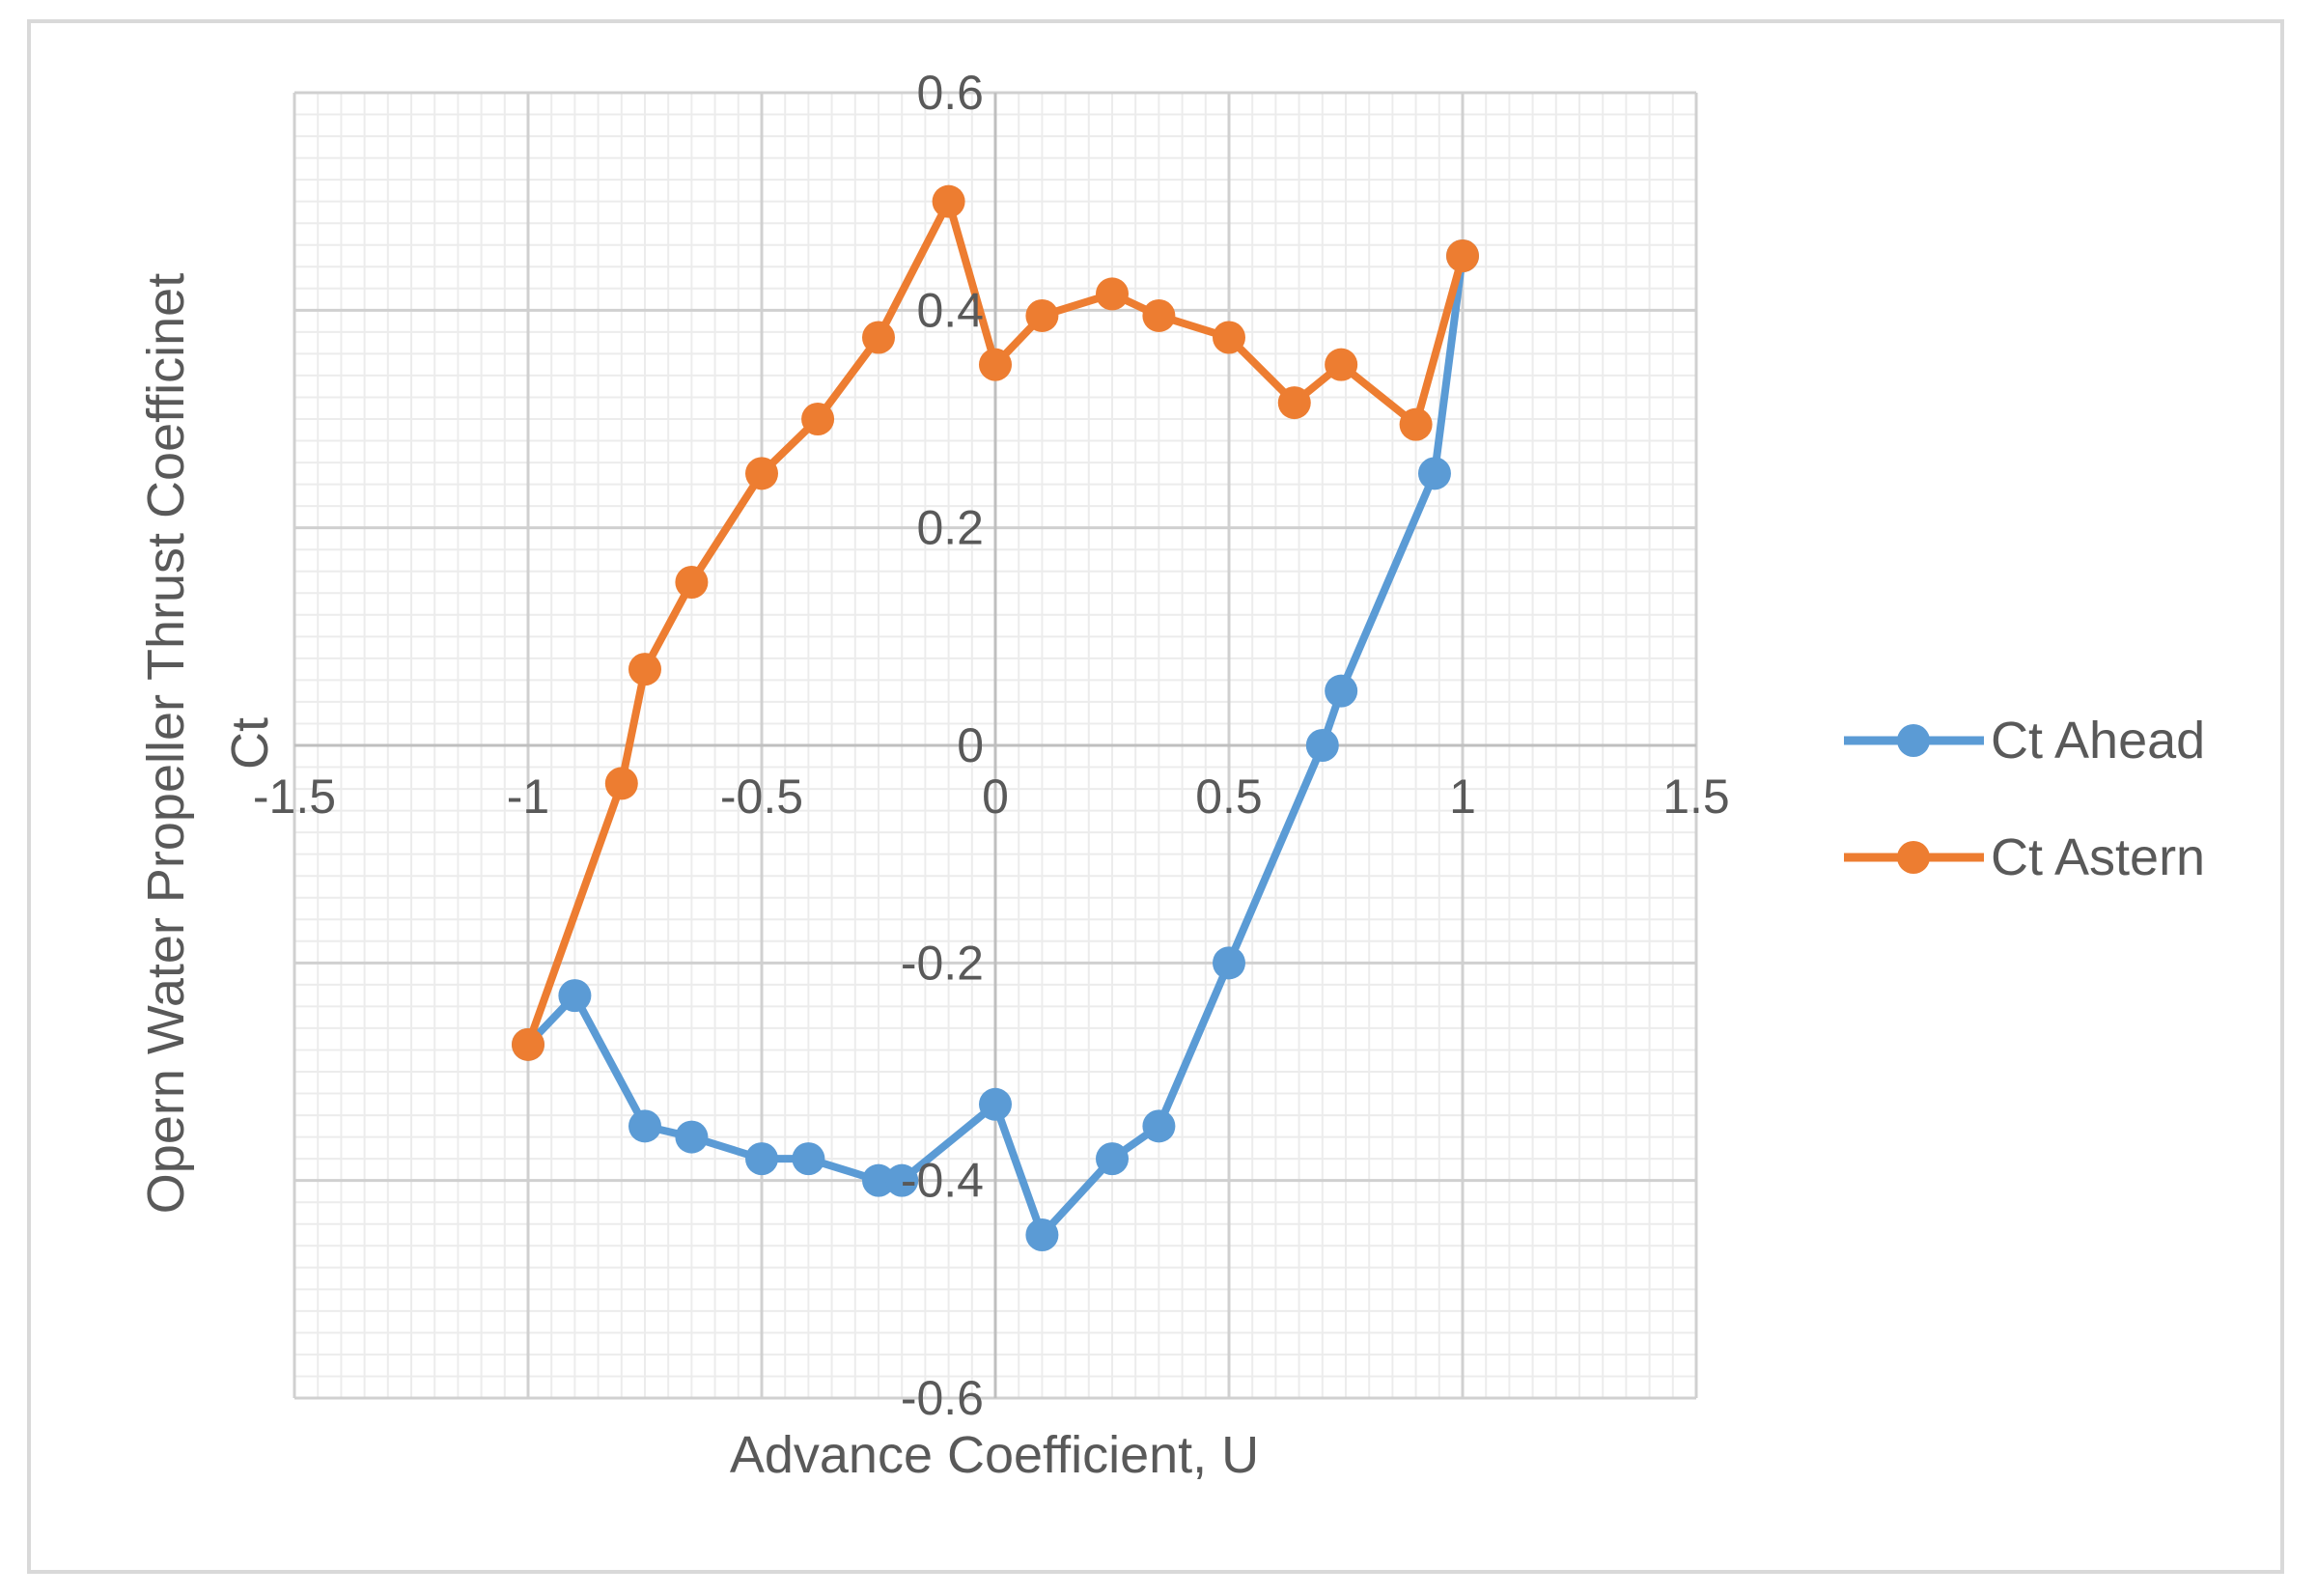 This screenshot has width=2317, height=1596. What do you see at coordinates (942, 963) in the screenshot?
I see `y-tick-label: -0.2` at bounding box center [942, 963].